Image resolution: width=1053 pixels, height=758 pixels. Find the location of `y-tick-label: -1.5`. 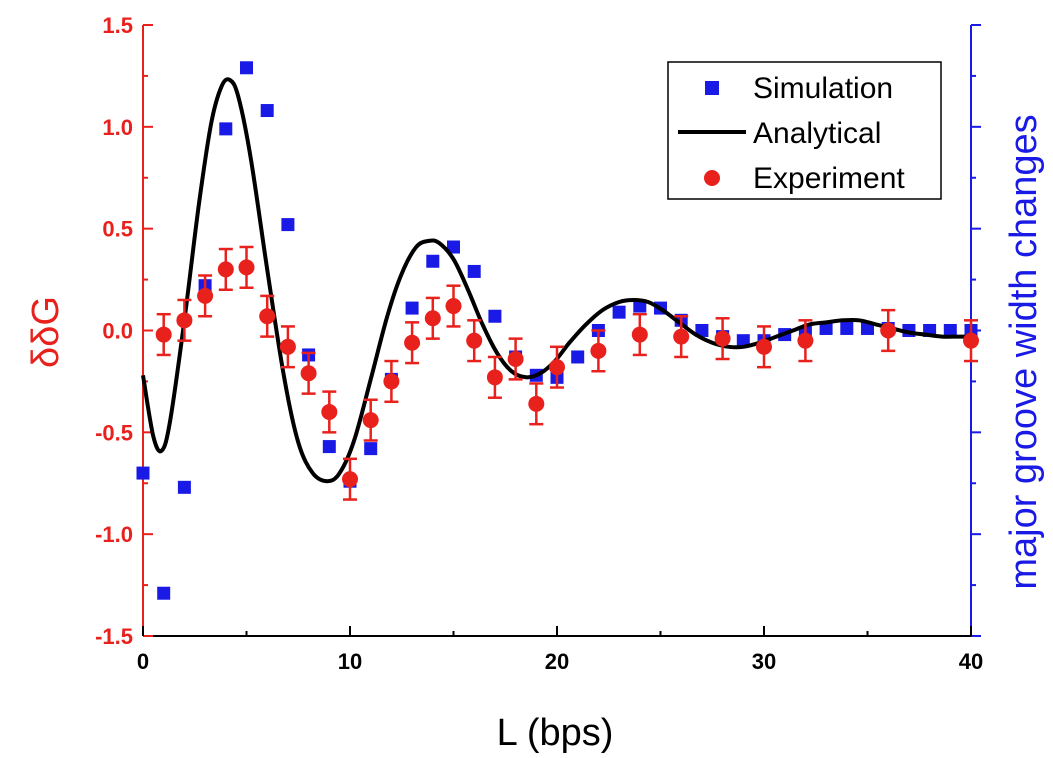

y-tick-label: -1.5 is located at coordinates (114, 636).